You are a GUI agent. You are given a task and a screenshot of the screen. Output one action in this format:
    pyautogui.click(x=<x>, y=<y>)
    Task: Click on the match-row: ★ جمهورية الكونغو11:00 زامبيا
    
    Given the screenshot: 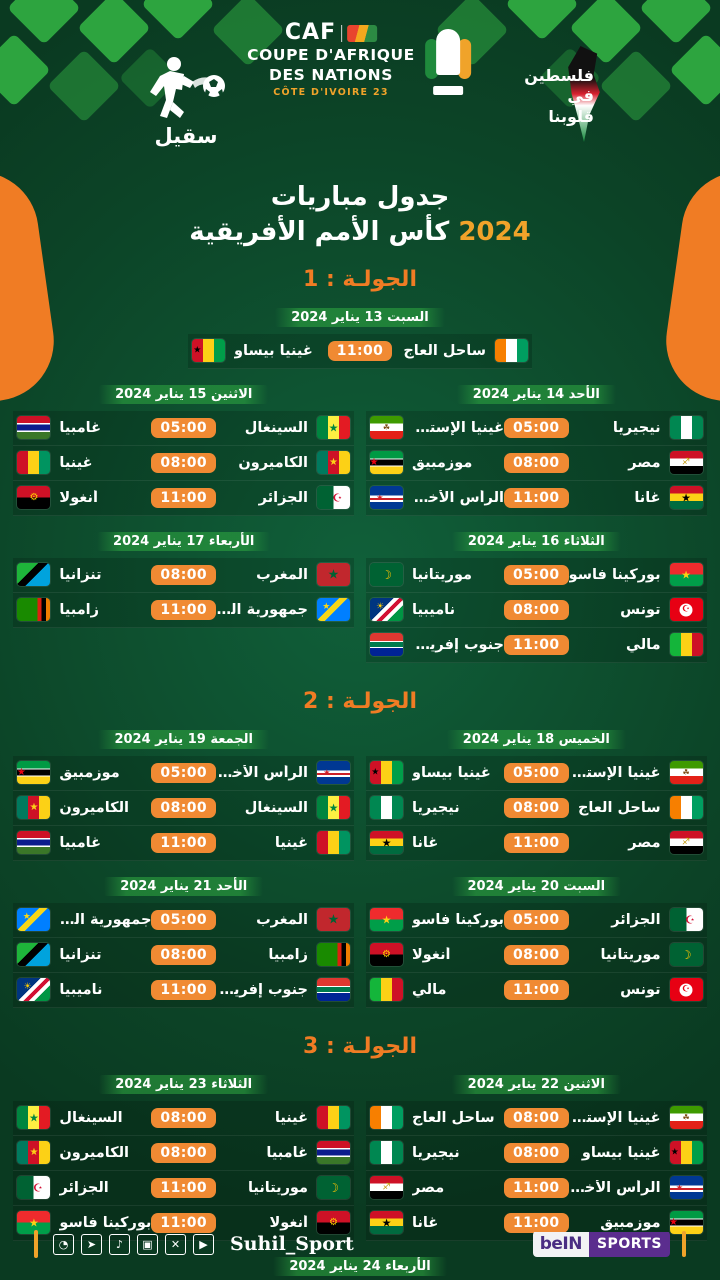 What is the action you would take?
    pyautogui.click(x=183, y=610)
    